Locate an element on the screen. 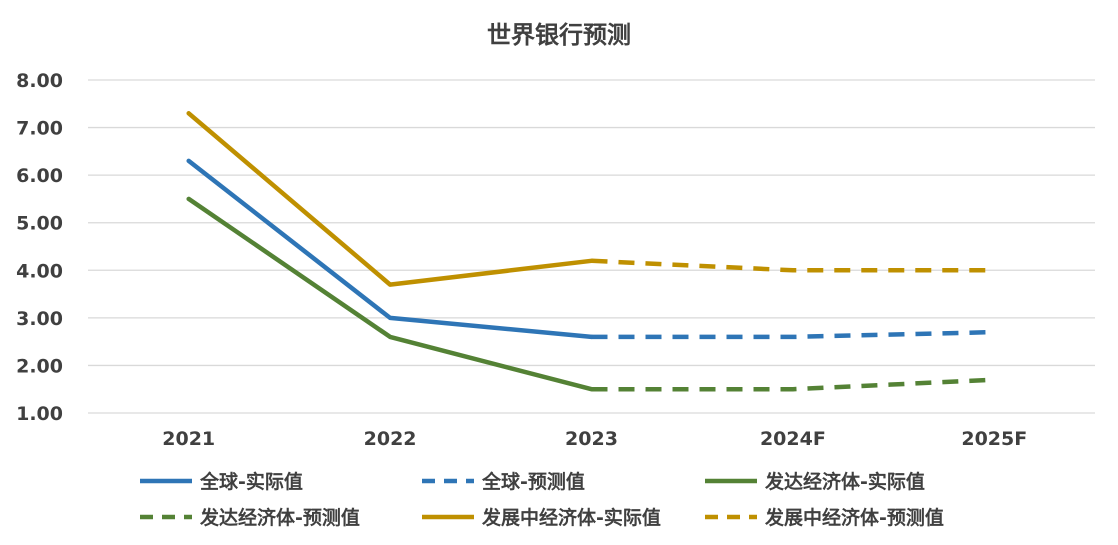 The height and width of the screenshot is (545, 1118). legend-item: 发达经济体-实际值 is located at coordinates (815, 481).